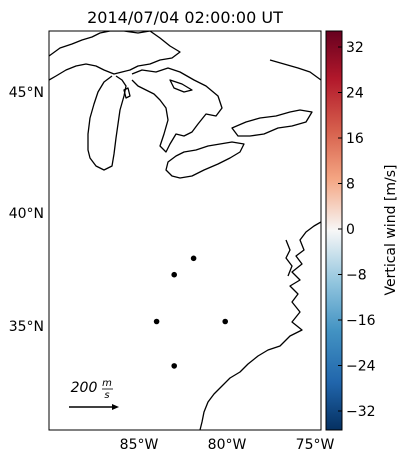 This screenshot has height=461, width=407. What do you see at coordinates (107, 123) in the screenshot?
I see `lake-michigan-outline` at bounding box center [107, 123].